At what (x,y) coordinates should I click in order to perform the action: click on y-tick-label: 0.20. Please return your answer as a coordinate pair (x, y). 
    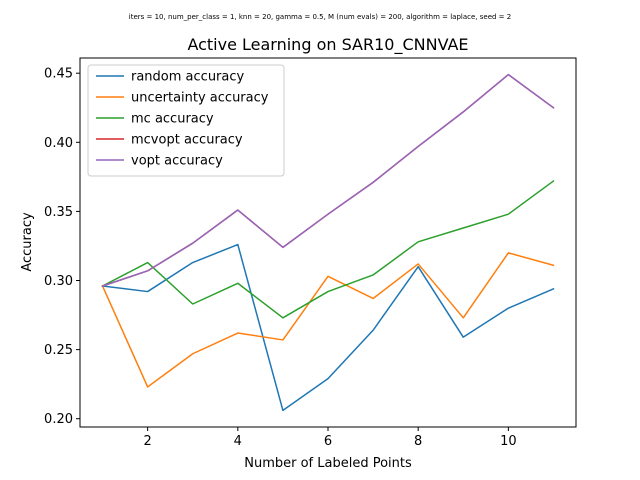
    Looking at the image, I should click on (58, 419).